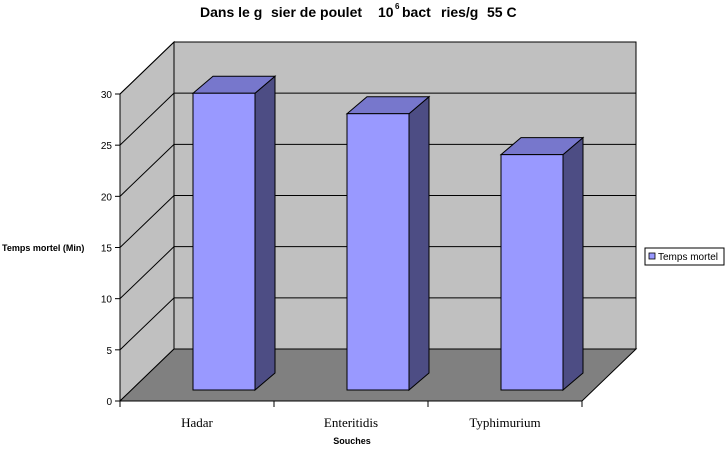 This screenshot has height=449, width=726. Describe the element at coordinates (43, 248) in the screenshot. I see `y-axis-title: Temps mortel (Min)` at that location.